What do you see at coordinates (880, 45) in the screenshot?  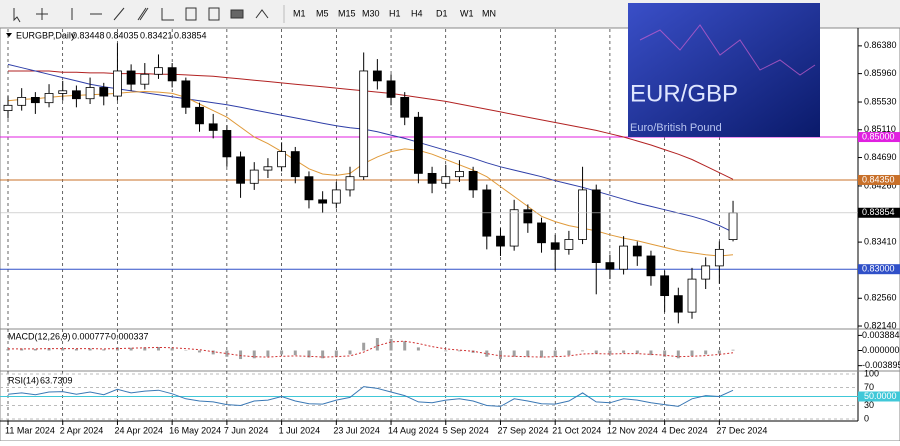 I see `y-tick-label: 0.86380` at bounding box center [880, 45].